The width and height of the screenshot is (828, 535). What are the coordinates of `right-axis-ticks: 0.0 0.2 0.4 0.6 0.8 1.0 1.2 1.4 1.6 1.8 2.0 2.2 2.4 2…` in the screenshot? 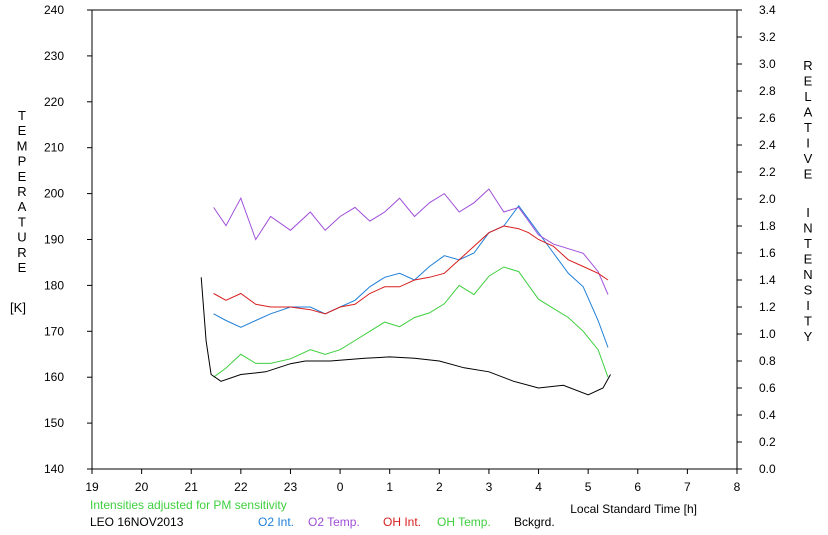 It's located at (756, 239).